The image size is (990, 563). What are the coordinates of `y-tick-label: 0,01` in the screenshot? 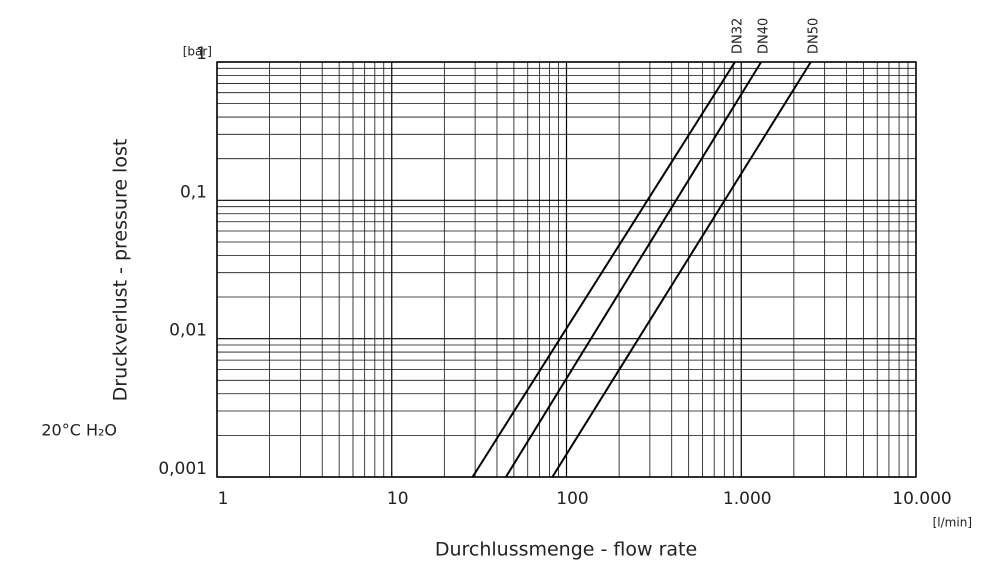 It's located at (188, 331).